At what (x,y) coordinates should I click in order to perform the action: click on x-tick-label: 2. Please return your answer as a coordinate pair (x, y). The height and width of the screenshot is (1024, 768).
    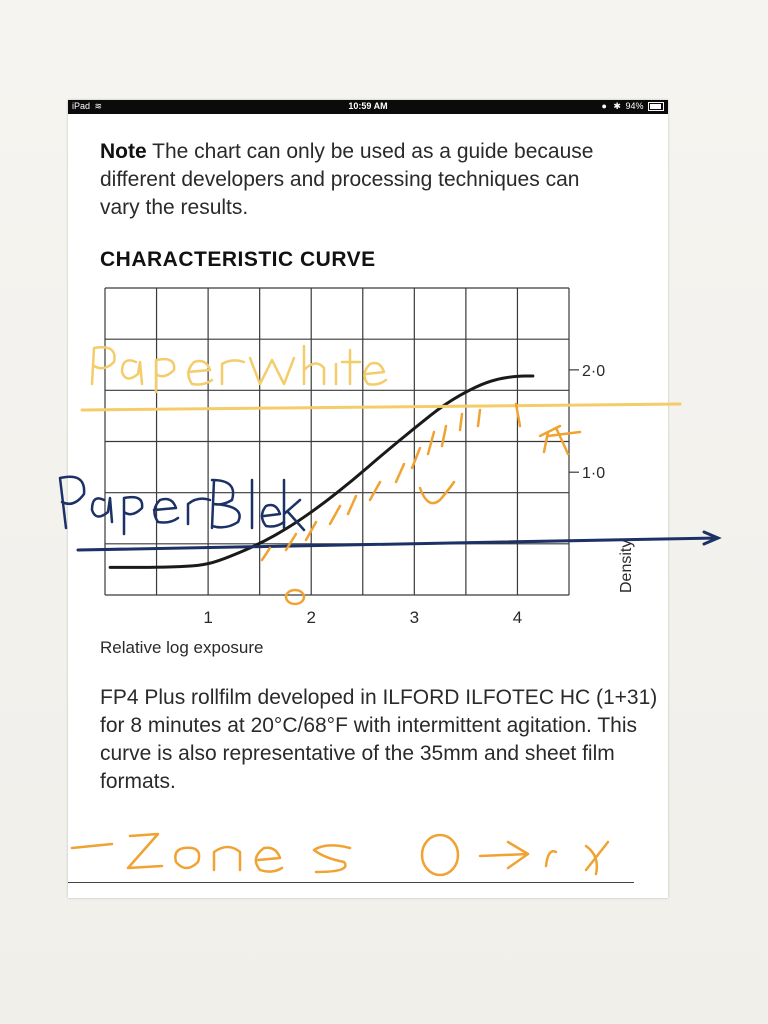
    Looking at the image, I should click on (310, 617).